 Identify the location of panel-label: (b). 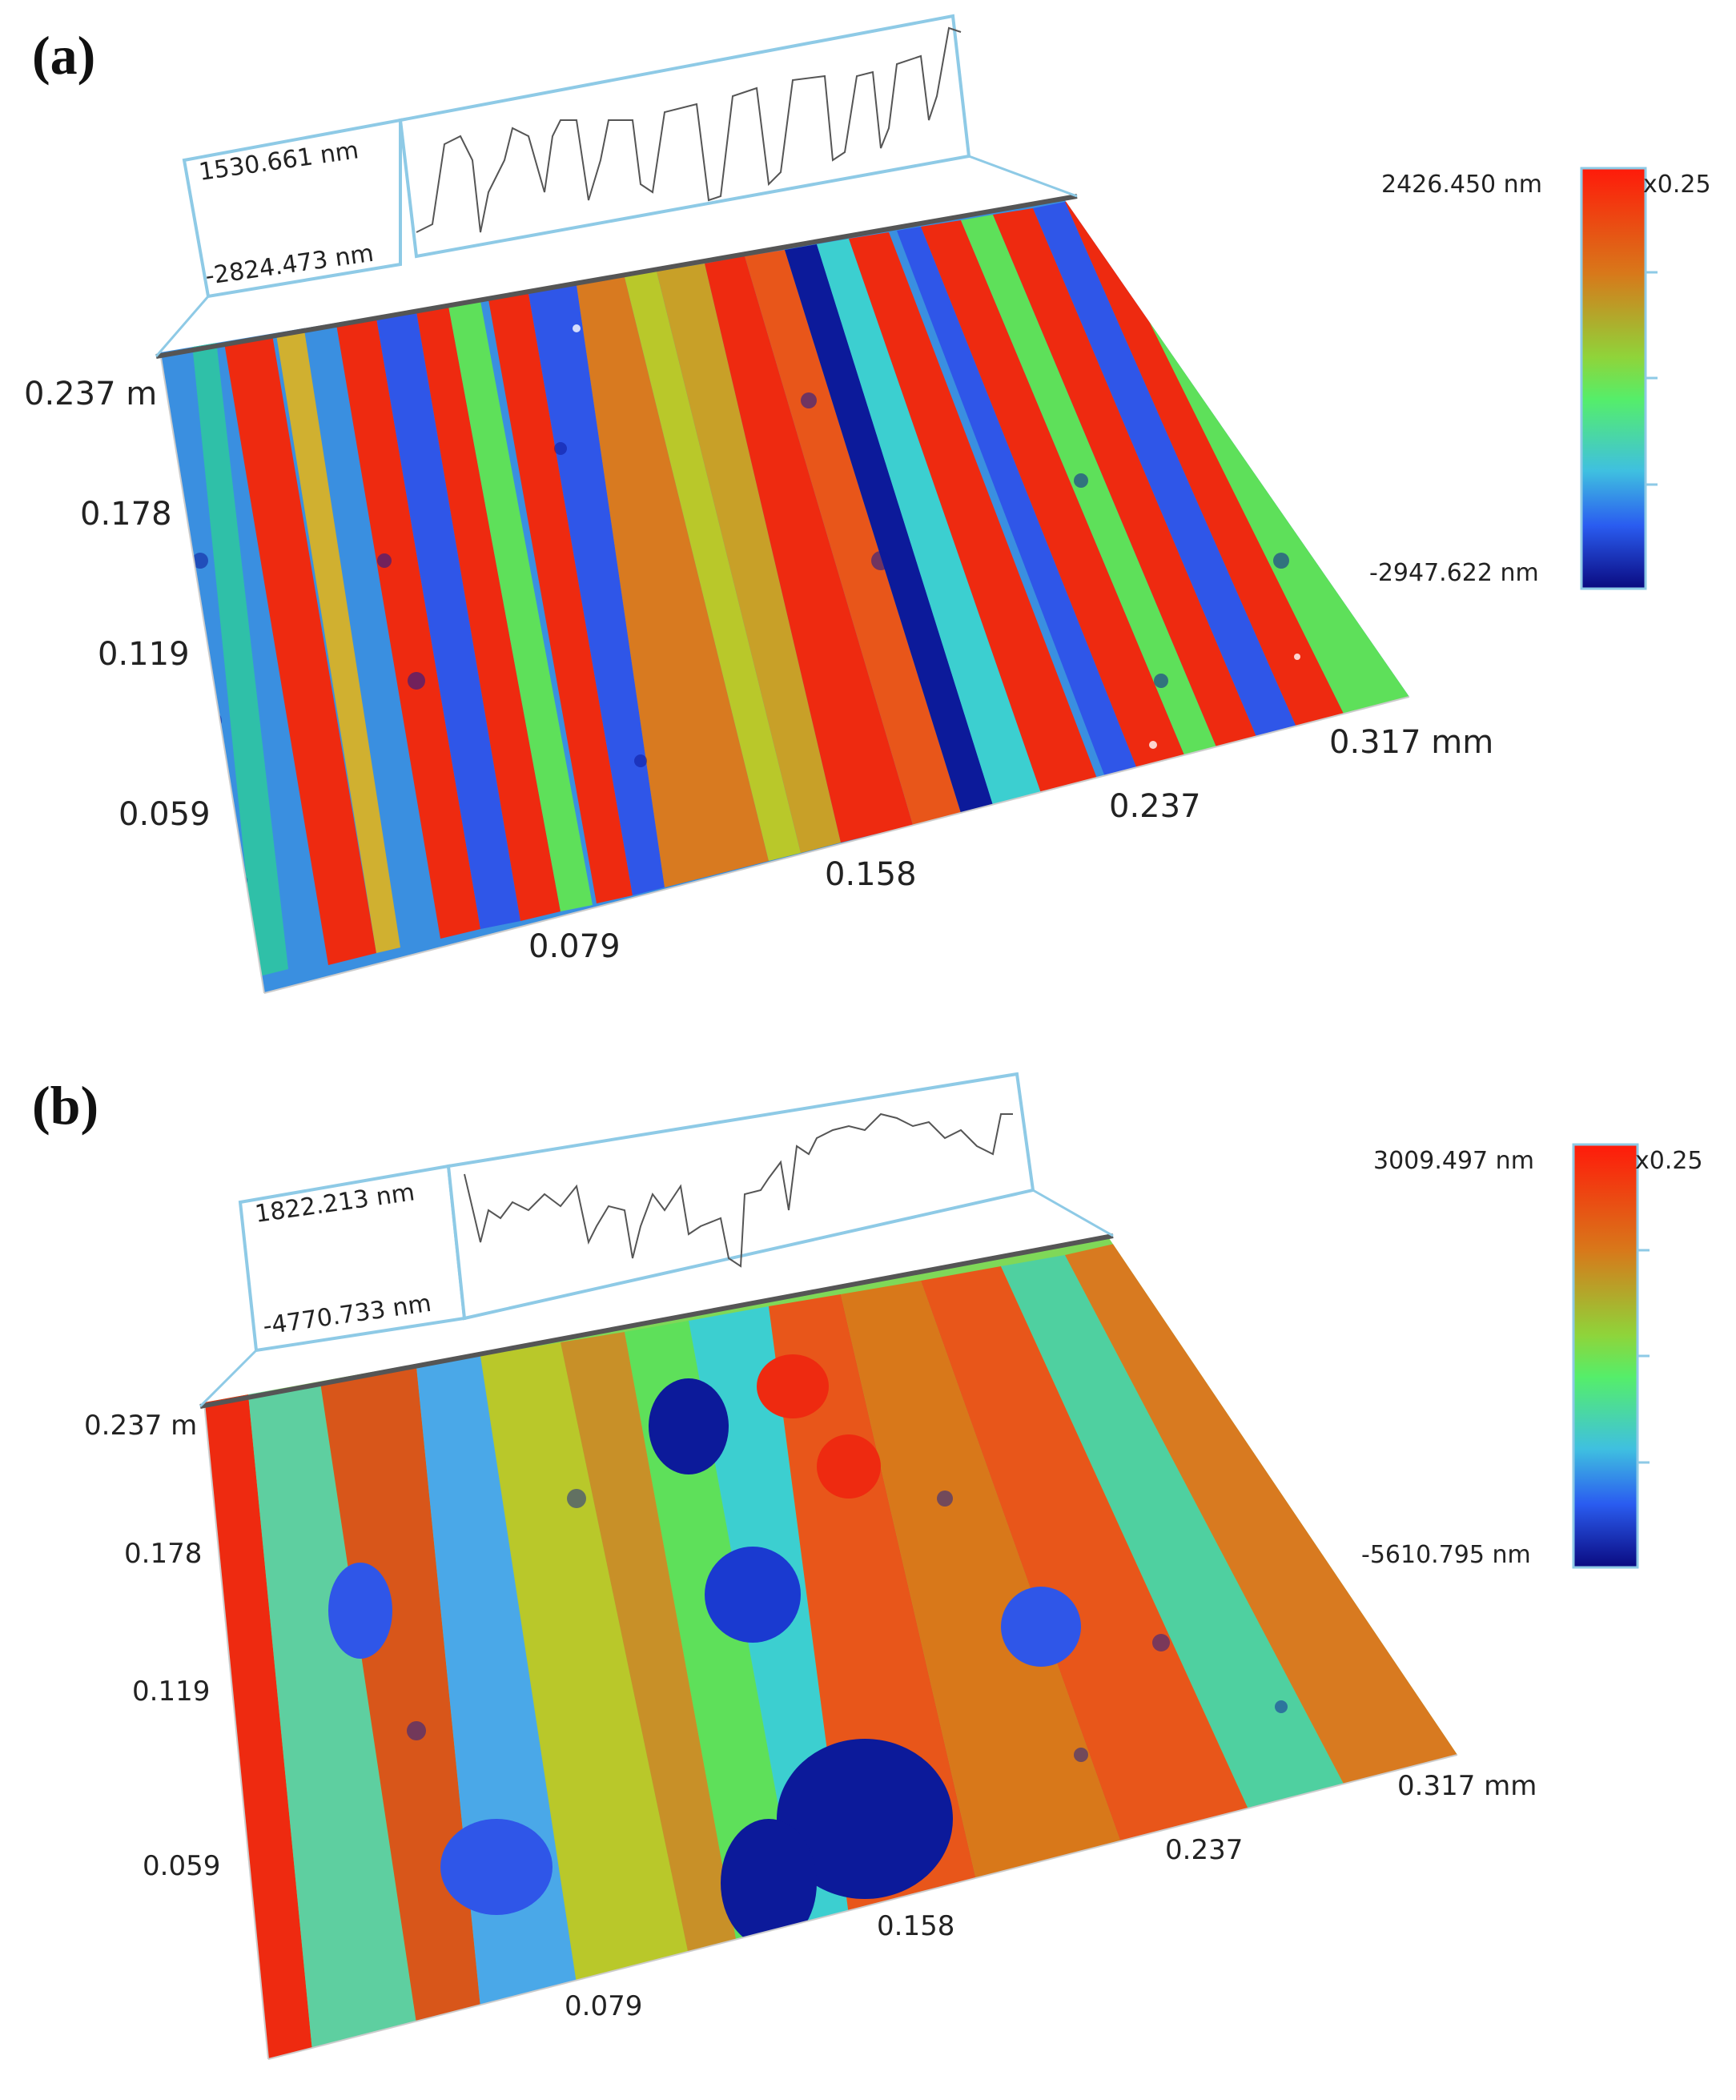
(66, 1105).